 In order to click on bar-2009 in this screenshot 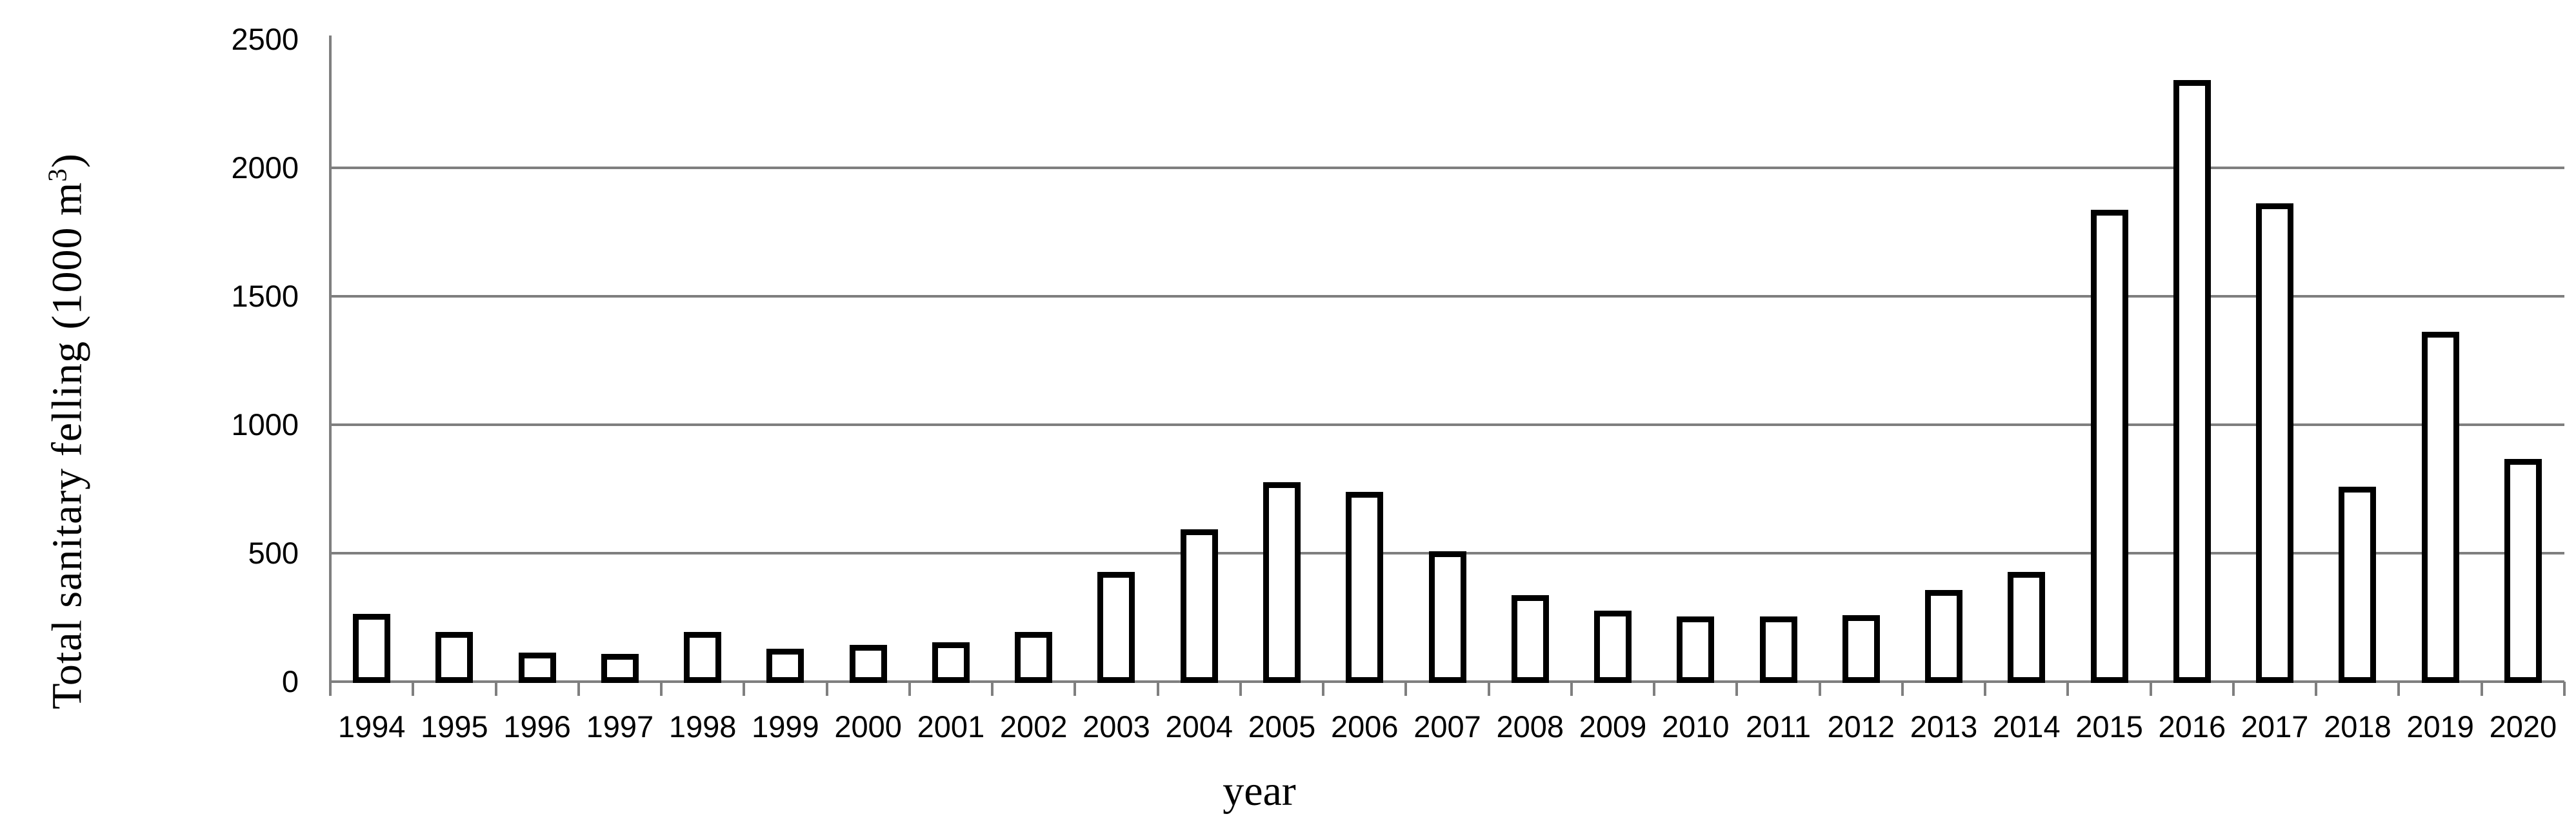, I will do `click(1613, 647)`.